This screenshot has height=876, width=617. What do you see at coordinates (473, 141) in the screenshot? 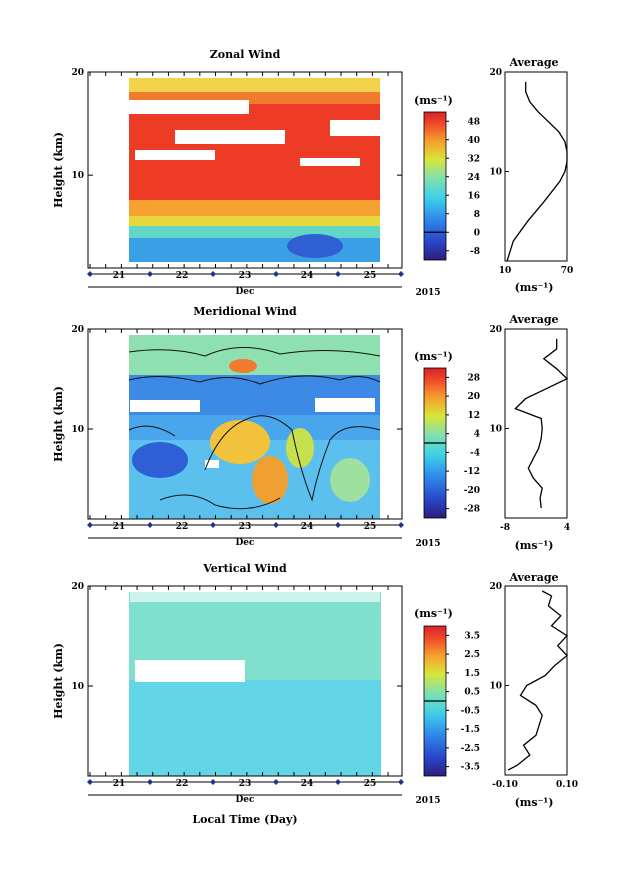
I see `colorbar-label: 40` at bounding box center [473, 141].